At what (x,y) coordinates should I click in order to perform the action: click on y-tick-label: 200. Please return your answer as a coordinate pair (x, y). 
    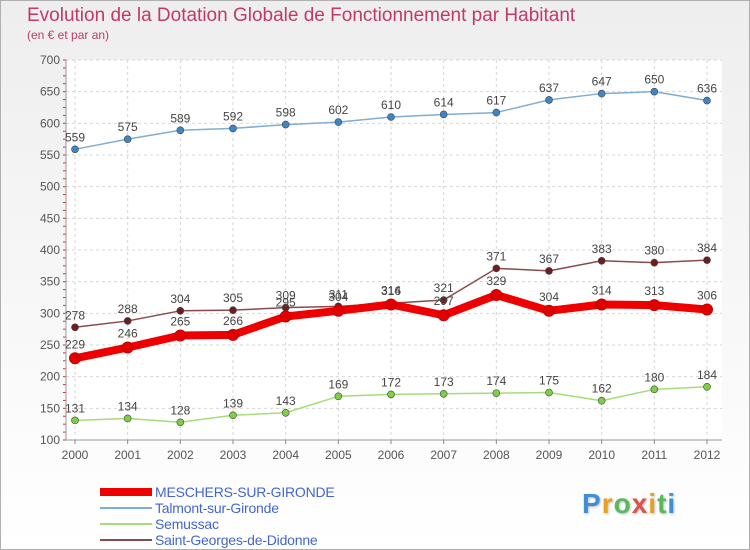
    Looking at the image, I should click on (50, 377).